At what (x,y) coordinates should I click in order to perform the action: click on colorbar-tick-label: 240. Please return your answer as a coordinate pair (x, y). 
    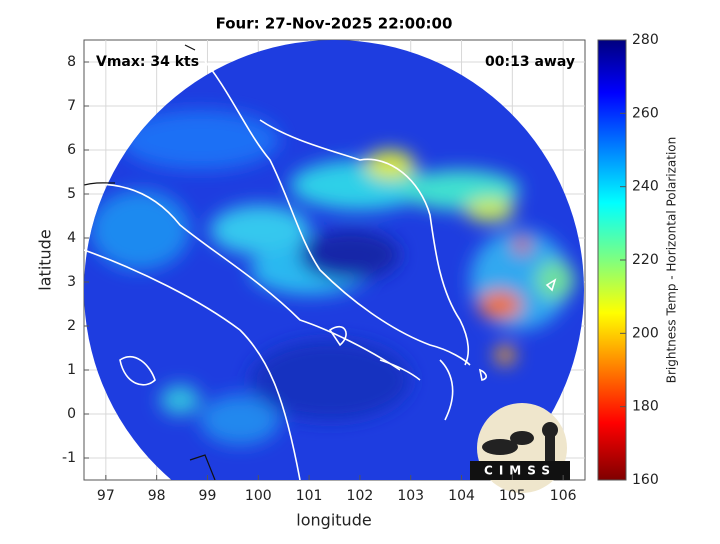
    Looking at the image, I should click on (645, 187).